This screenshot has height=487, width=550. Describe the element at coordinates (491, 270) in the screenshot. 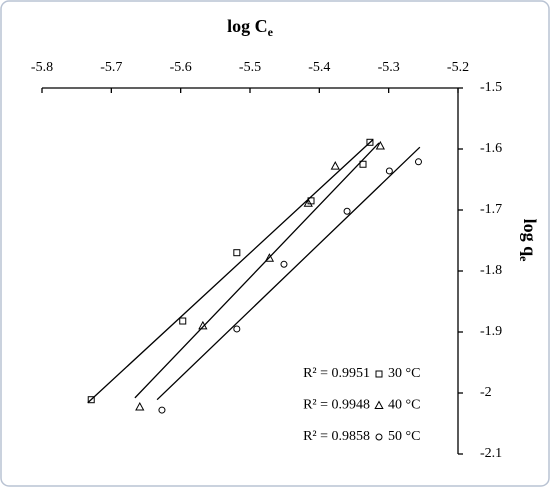

I see `y-tick-label: -1.8` at that location.